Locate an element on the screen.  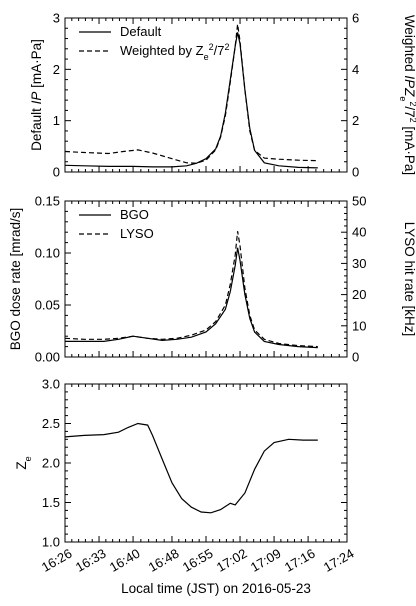
y2-axis-label-part: e is located at coordinates (403, 98).